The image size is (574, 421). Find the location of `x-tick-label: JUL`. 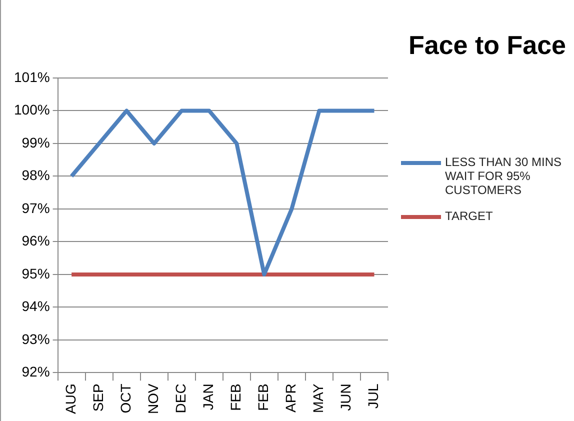

x-tick-label: JUL is located at coordinates (373, 396).